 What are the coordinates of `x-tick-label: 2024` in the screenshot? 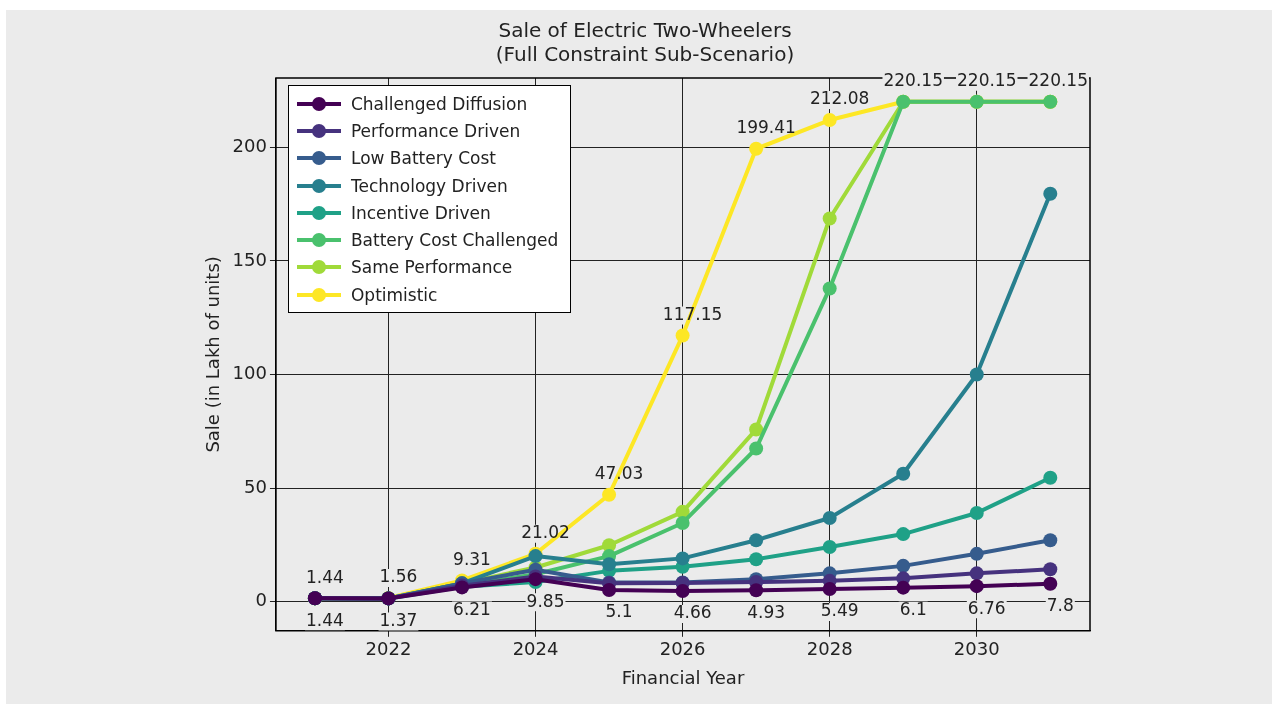 It's located at (535, 649).